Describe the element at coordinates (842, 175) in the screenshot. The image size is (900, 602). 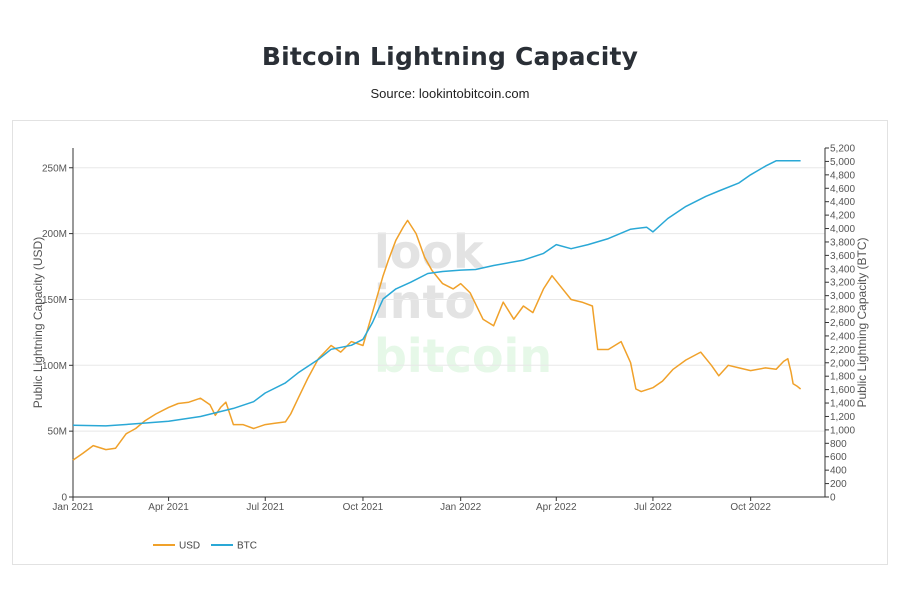
I see `y2-tick-label: 4,800` at that location.